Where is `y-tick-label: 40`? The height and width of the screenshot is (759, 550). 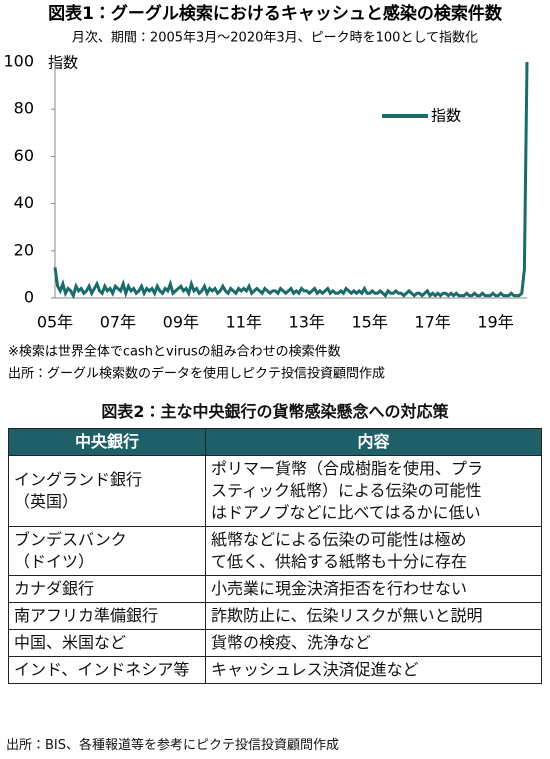
y-tick-label: 40 is located at coordinates (24, 202).